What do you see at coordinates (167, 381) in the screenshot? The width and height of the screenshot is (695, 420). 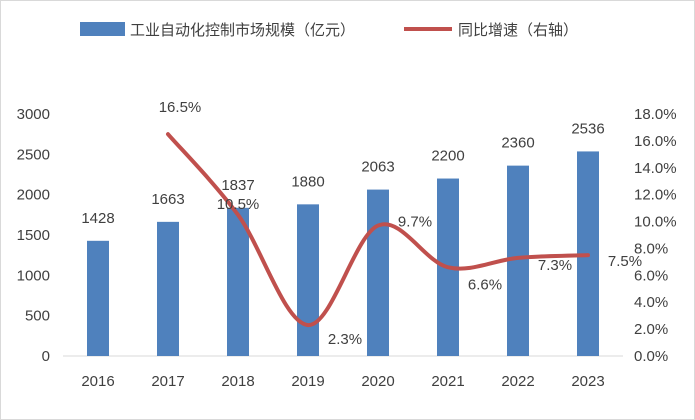 I see `x-tick-label: 2017` at bounding box center [167, 381].